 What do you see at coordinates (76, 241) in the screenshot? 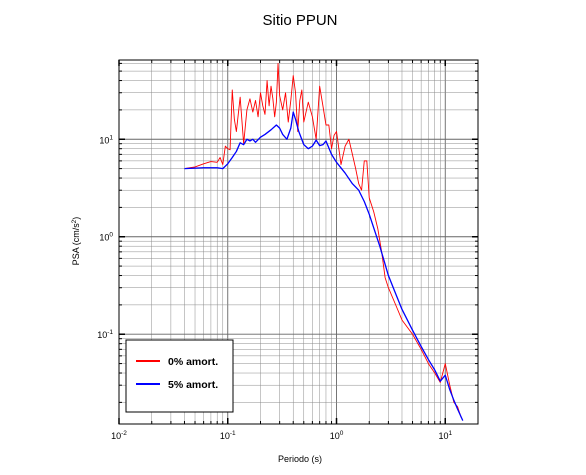
I see `y-axis-label: PSA (cm/s2)` at bounding box center [76, 241].